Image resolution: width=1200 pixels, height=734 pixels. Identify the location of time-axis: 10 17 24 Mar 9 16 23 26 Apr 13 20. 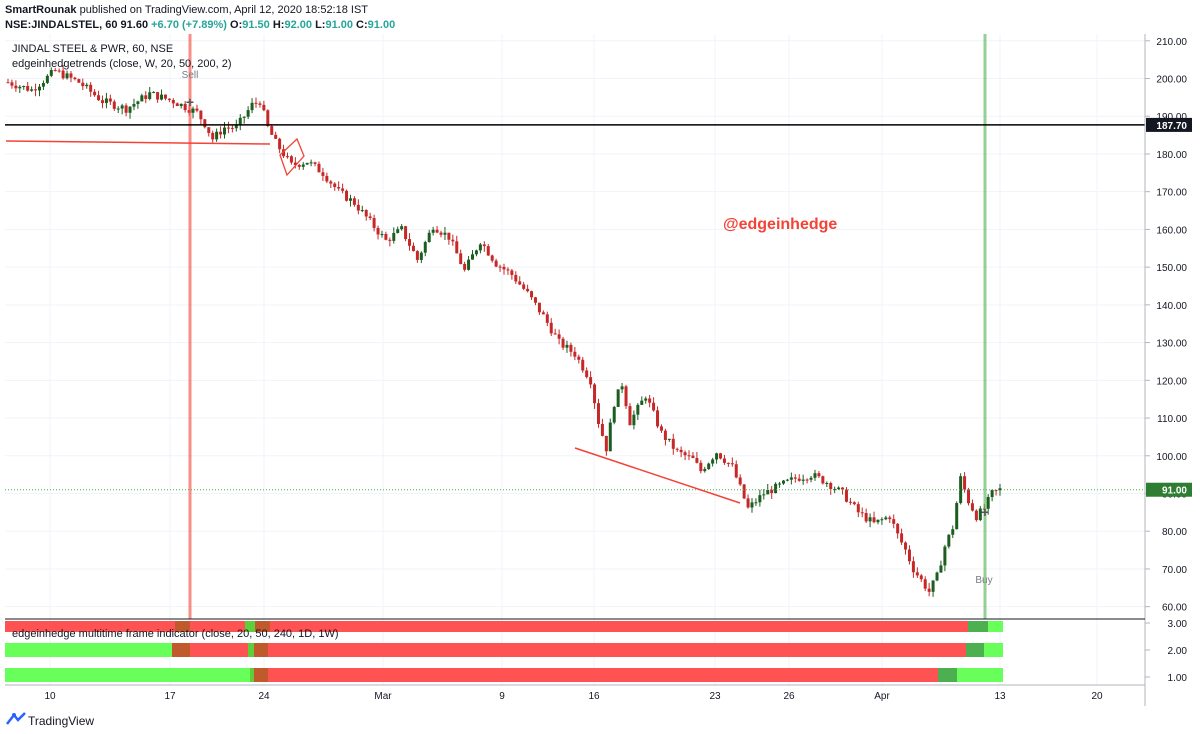
(573, 696).